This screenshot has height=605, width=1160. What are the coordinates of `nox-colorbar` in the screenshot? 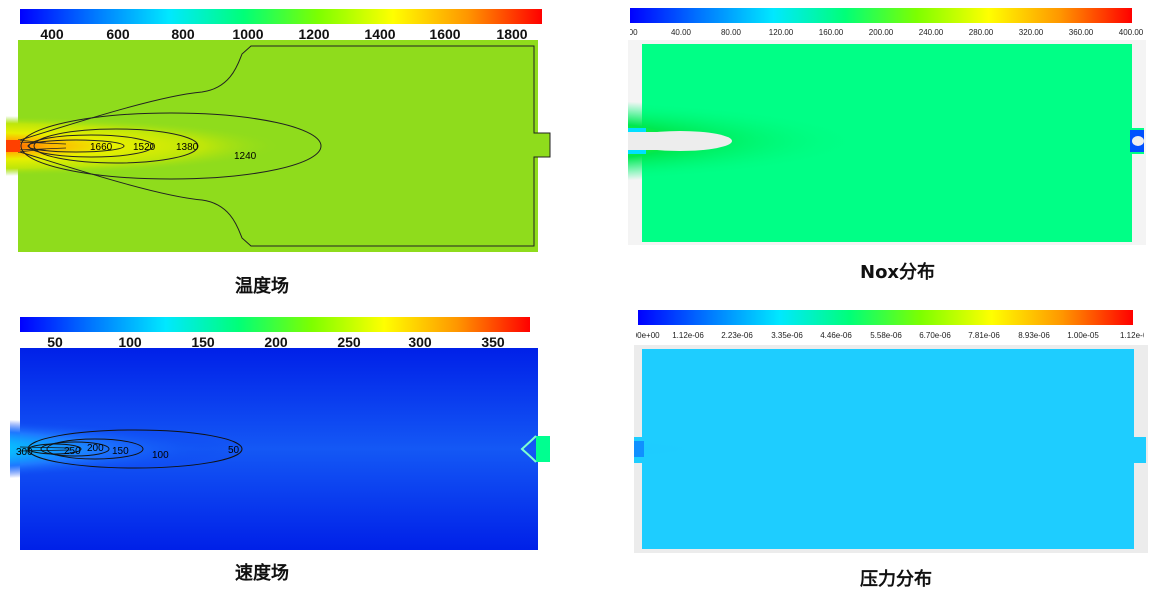 It's located at (881, 15).